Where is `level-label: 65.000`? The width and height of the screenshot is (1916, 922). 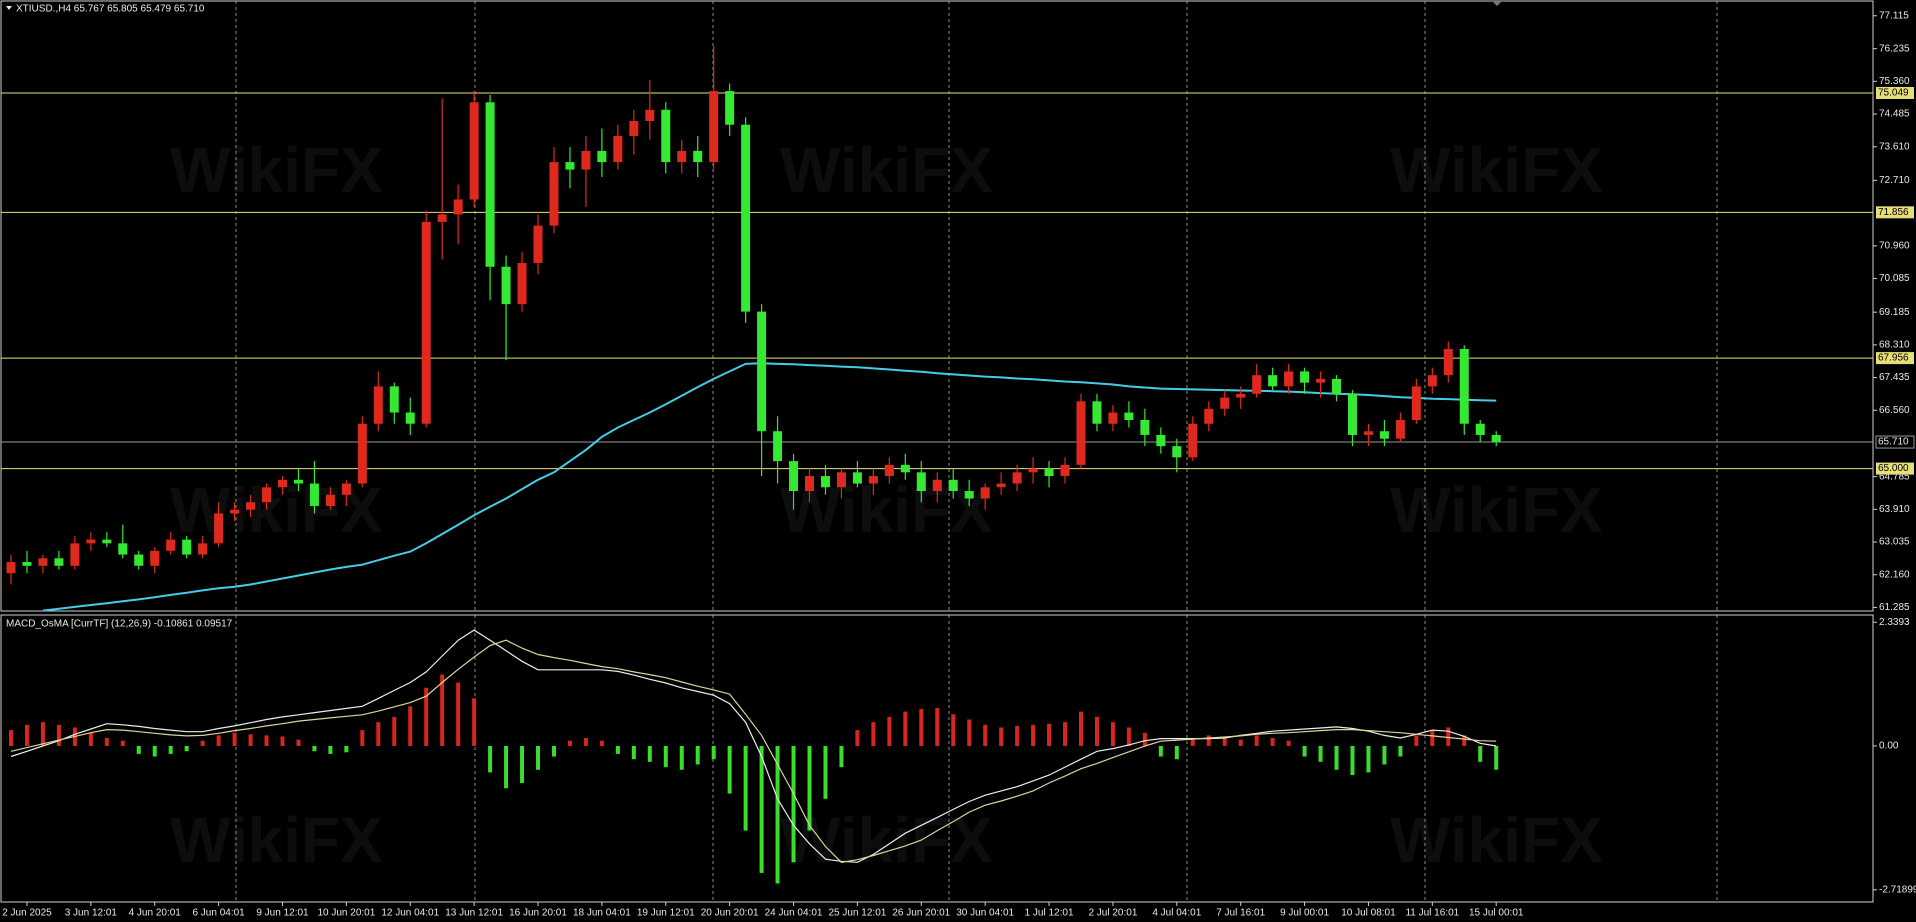 level-label: 65.000 is located at coordinates (1893, 468).